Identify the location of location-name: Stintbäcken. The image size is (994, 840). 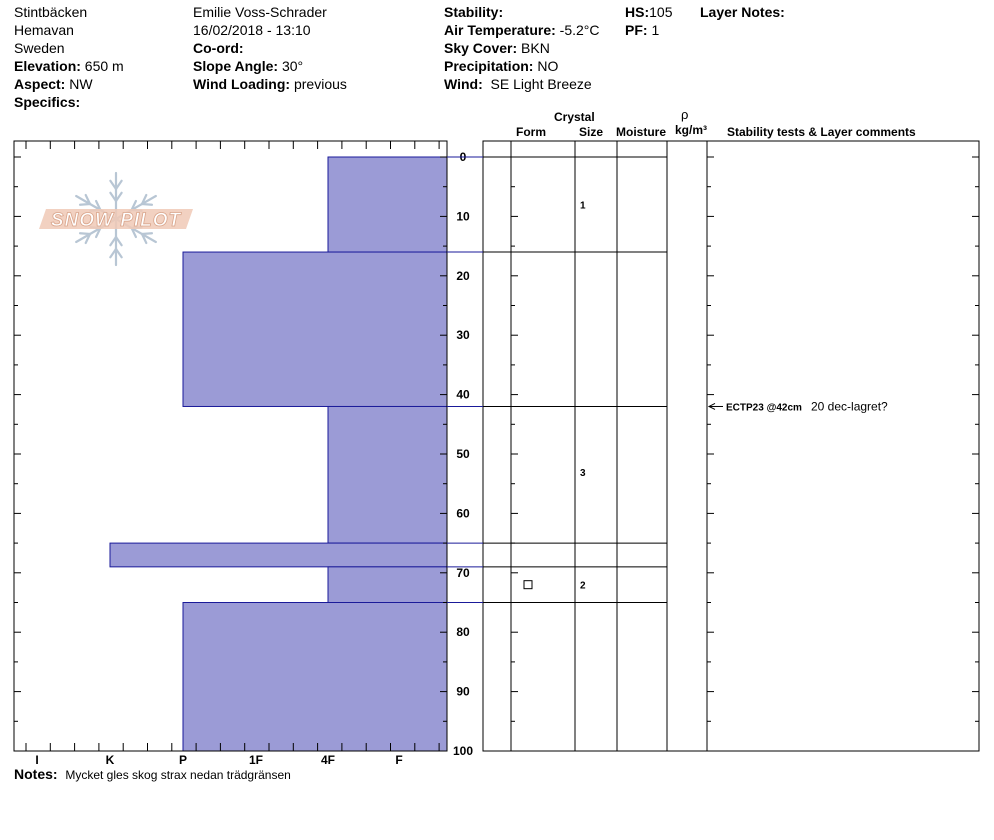
(51, 12).